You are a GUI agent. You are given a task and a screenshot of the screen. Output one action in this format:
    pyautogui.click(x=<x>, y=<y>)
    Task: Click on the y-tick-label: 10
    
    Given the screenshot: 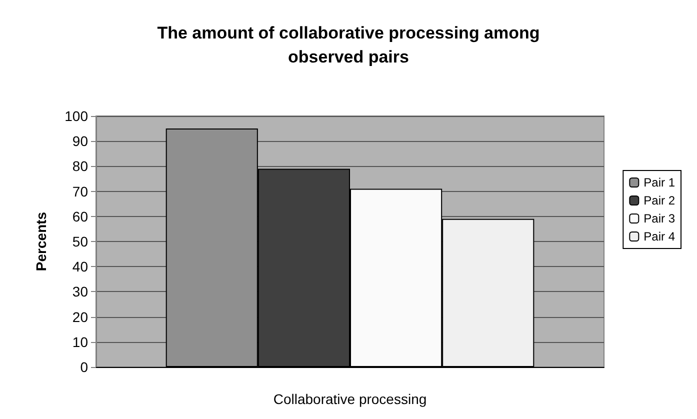 What is the action you would take?
    pyautogui.click(x=80, y=342)
    